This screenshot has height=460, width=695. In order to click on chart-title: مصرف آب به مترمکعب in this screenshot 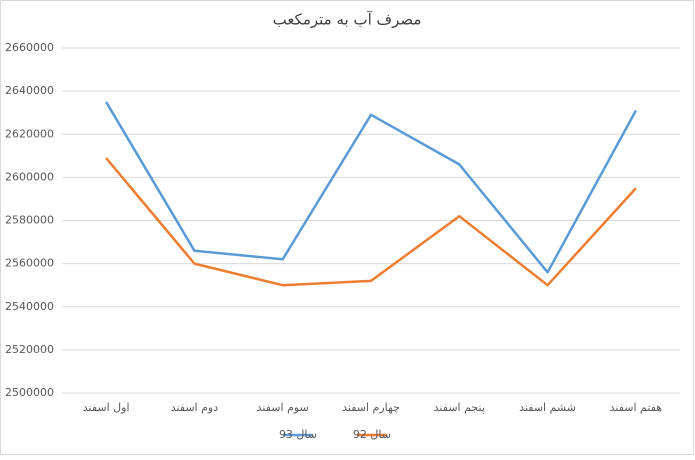, I will do `click(347, 20)`.